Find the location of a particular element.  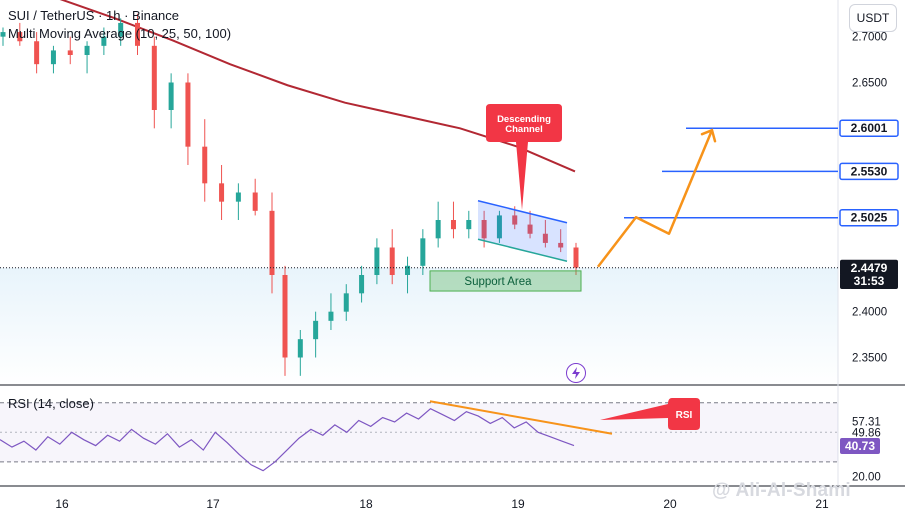

lightning-icon is located at coordinates (576, 373).